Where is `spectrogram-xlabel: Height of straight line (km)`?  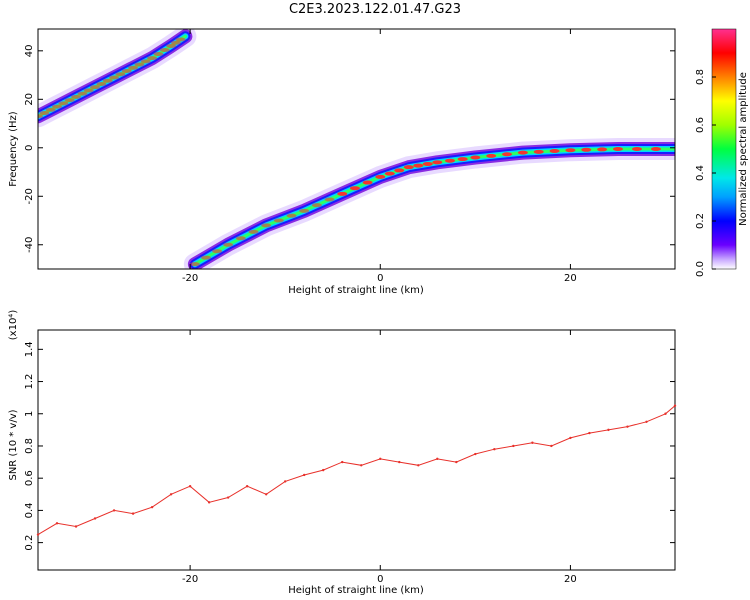 spectrogram-xlabel: Height of straight line (km) is located at coordinates (356, 290).